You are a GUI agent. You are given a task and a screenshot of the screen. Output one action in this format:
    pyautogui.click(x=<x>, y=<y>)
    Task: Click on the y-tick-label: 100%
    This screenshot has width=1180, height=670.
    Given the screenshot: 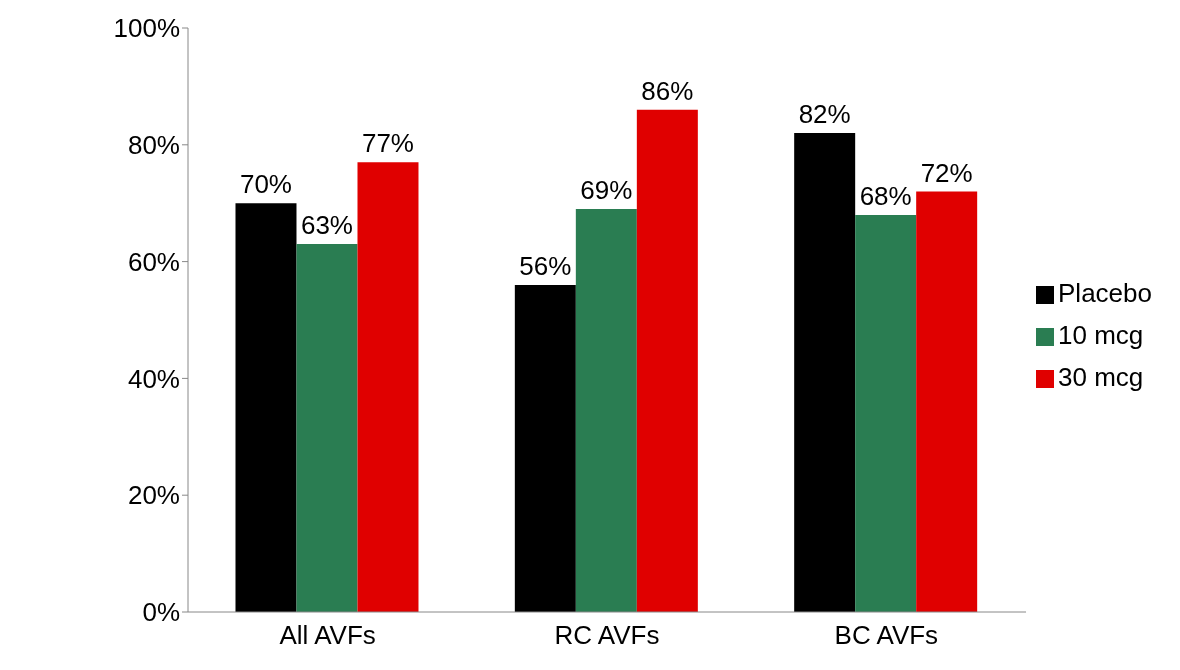 What is the action you would take?
    pyautogui.click(x=146, y=28)
    